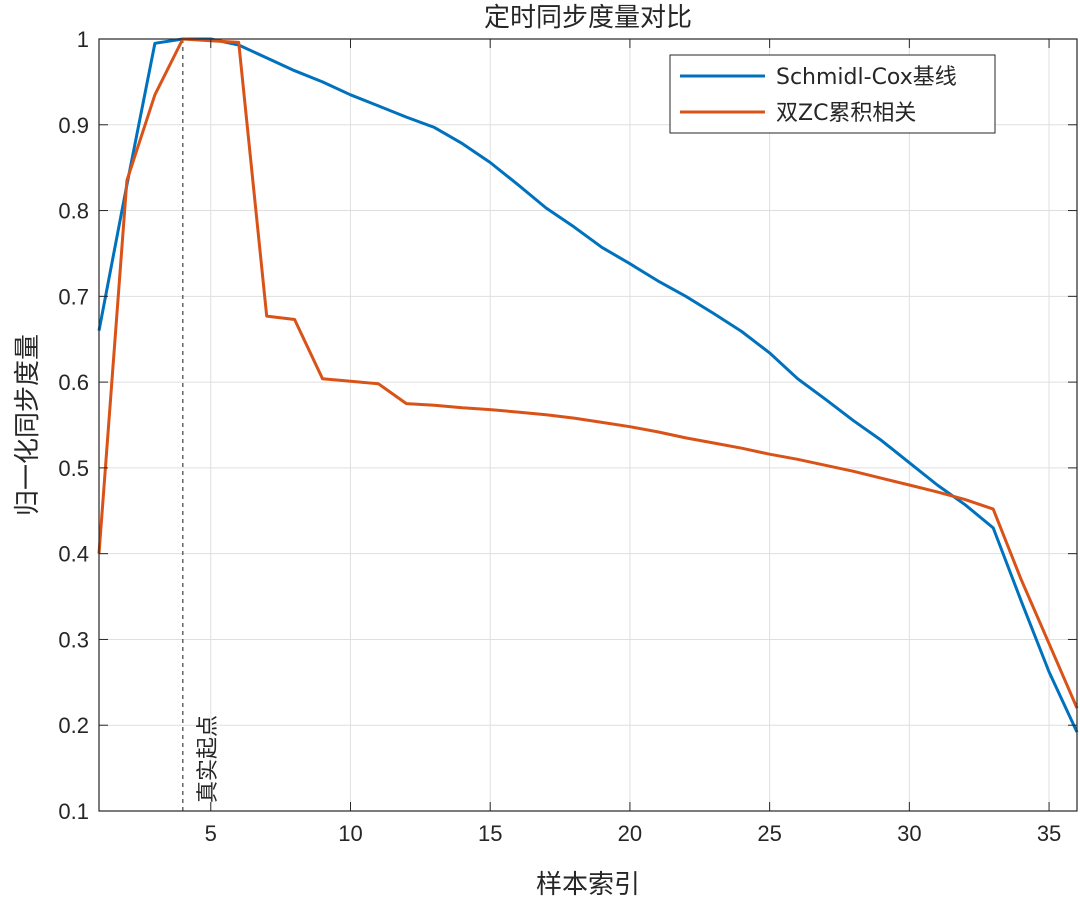  What do you see at coordinates (490, 833) in the screenshot?
I see `x-tick-label: 15` at bounding box center [490, 833].